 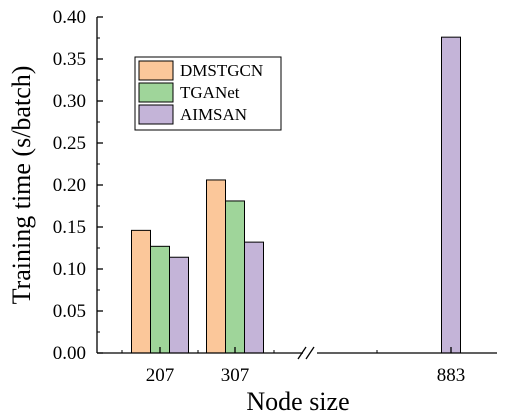 I want to click on legend: DMSTGCN TGANet AIMSAN, so click(x=208, y=93).